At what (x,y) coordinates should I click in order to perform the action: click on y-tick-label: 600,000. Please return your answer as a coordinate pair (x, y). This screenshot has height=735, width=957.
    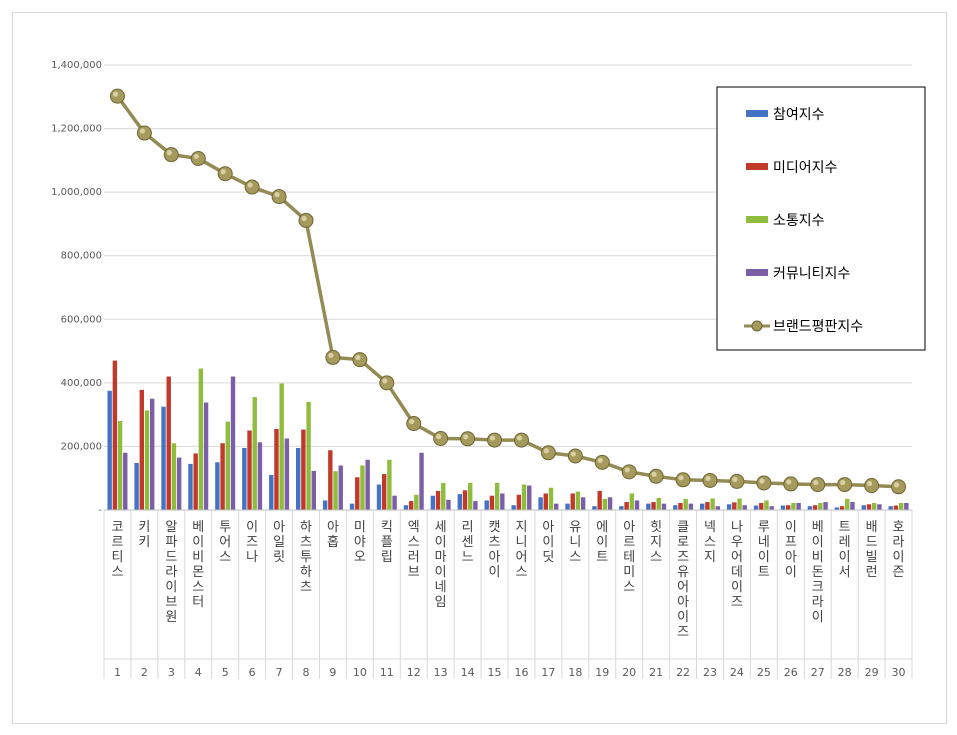
    Looking at the image, I should click on (81, 319).